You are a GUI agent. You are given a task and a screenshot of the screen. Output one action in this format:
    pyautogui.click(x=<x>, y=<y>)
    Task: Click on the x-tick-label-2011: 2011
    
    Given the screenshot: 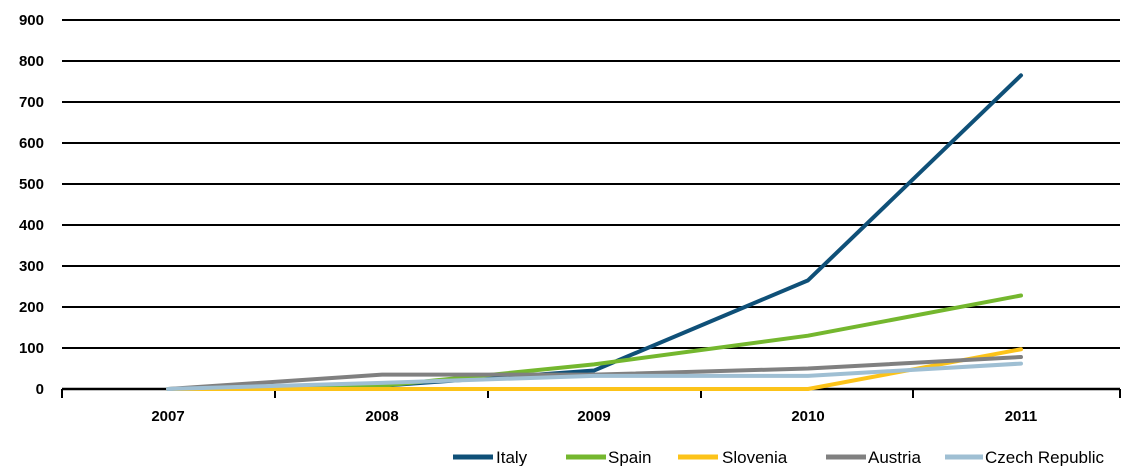 What is the action you would take?
    pyautogui.click(x=1021, y=416)
    